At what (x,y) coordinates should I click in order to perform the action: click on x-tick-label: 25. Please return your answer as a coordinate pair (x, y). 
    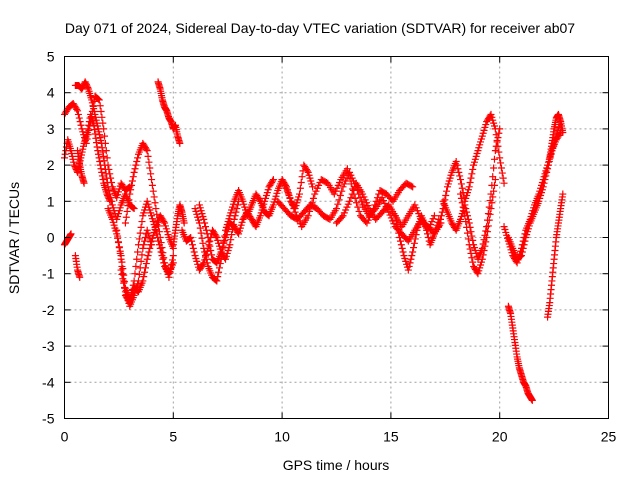
    Looking at the image, I should click on (609, 437).